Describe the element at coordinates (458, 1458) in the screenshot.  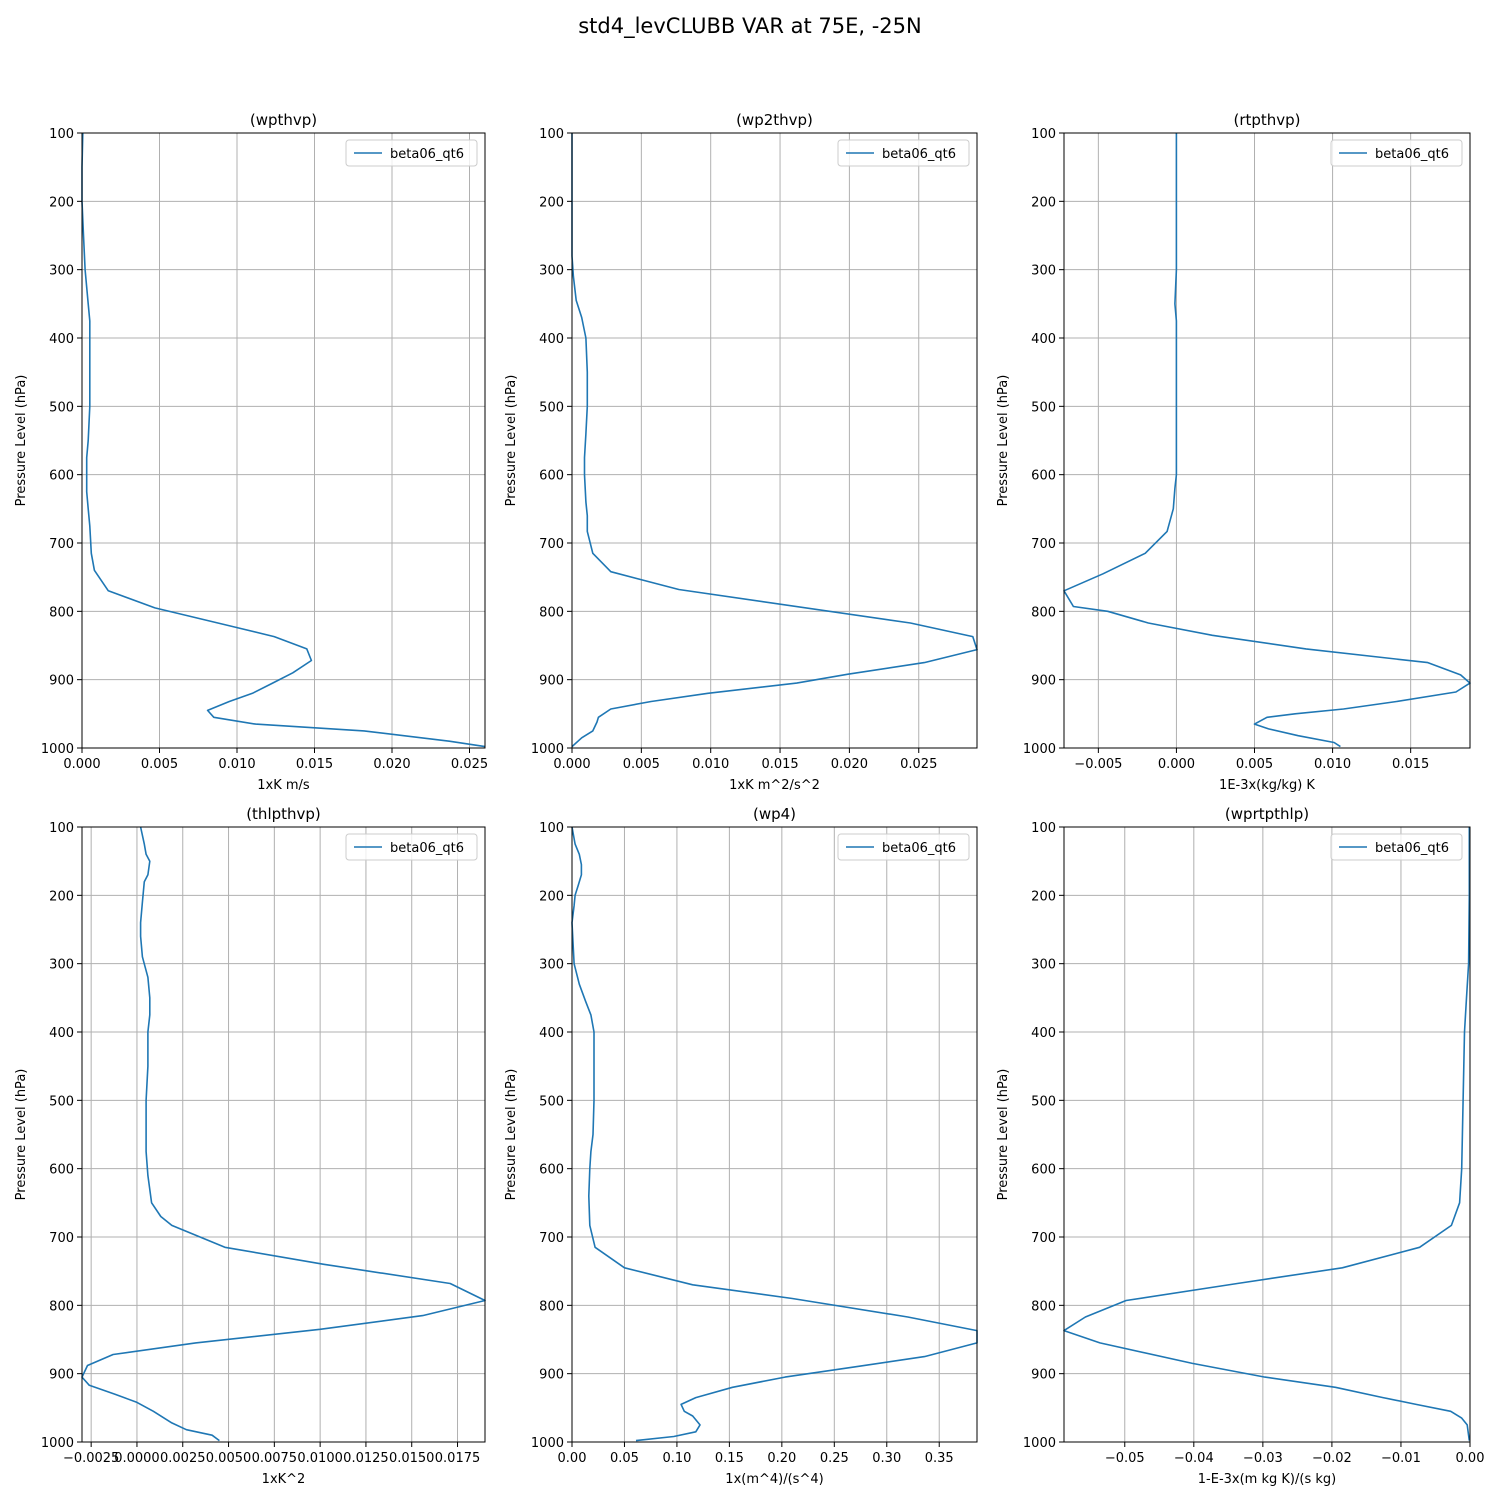
I see `x-tick-label: 0.0175` at that location.